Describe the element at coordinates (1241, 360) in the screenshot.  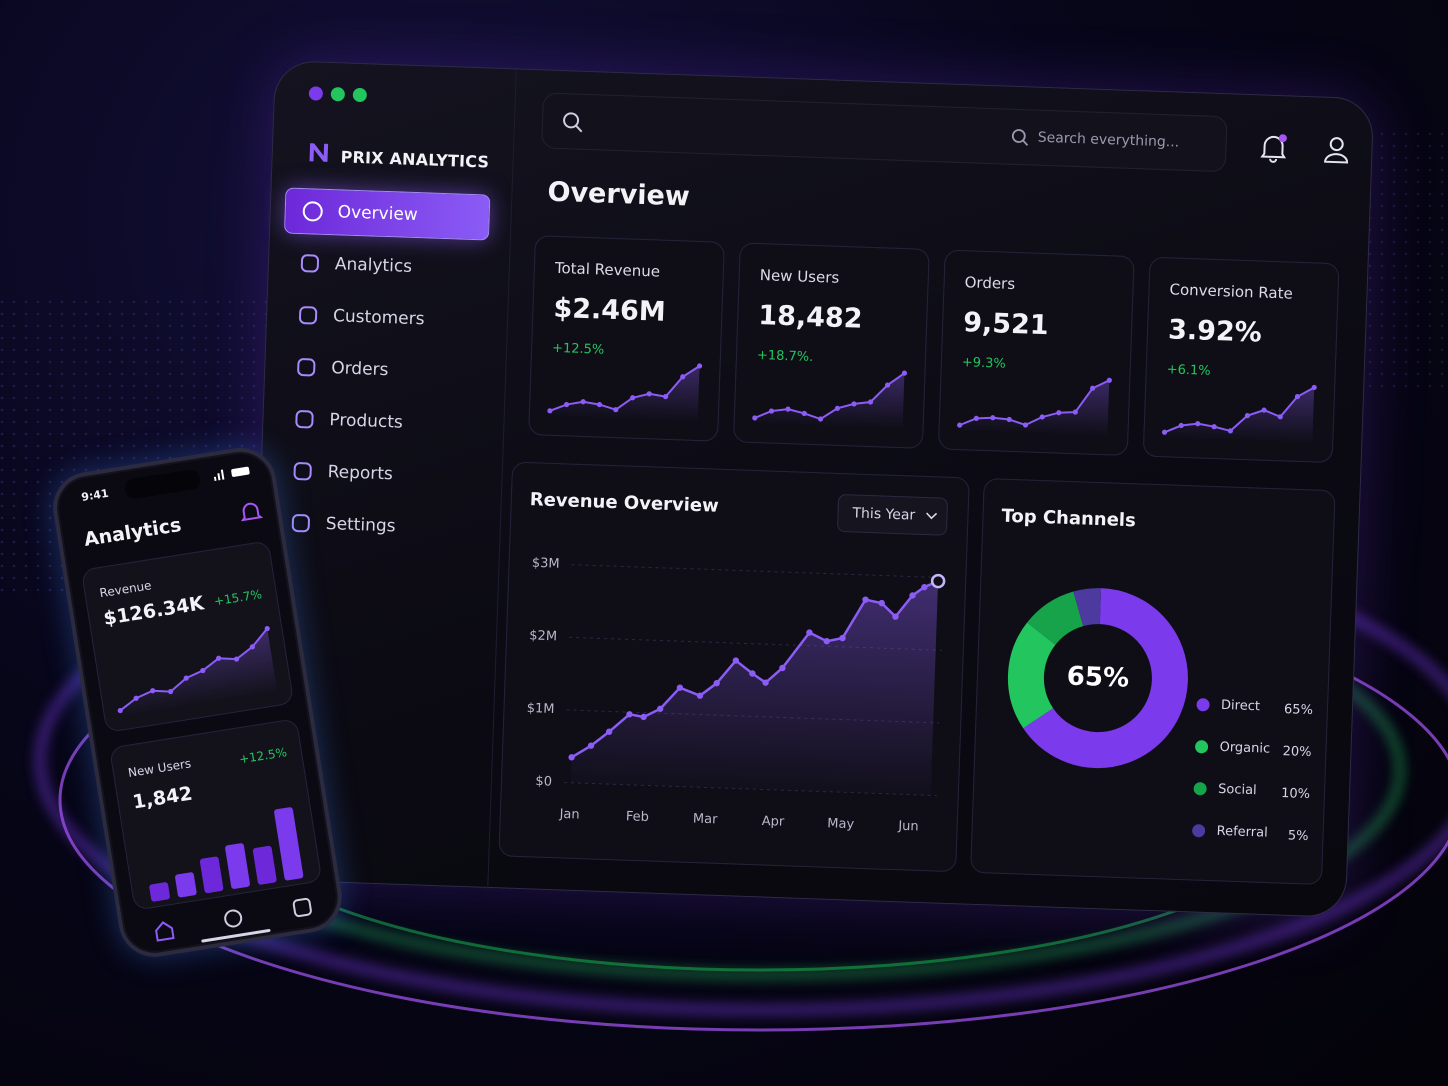
I see `kpi-card: Conversion Rate 3.92% +6.1%` at that location.